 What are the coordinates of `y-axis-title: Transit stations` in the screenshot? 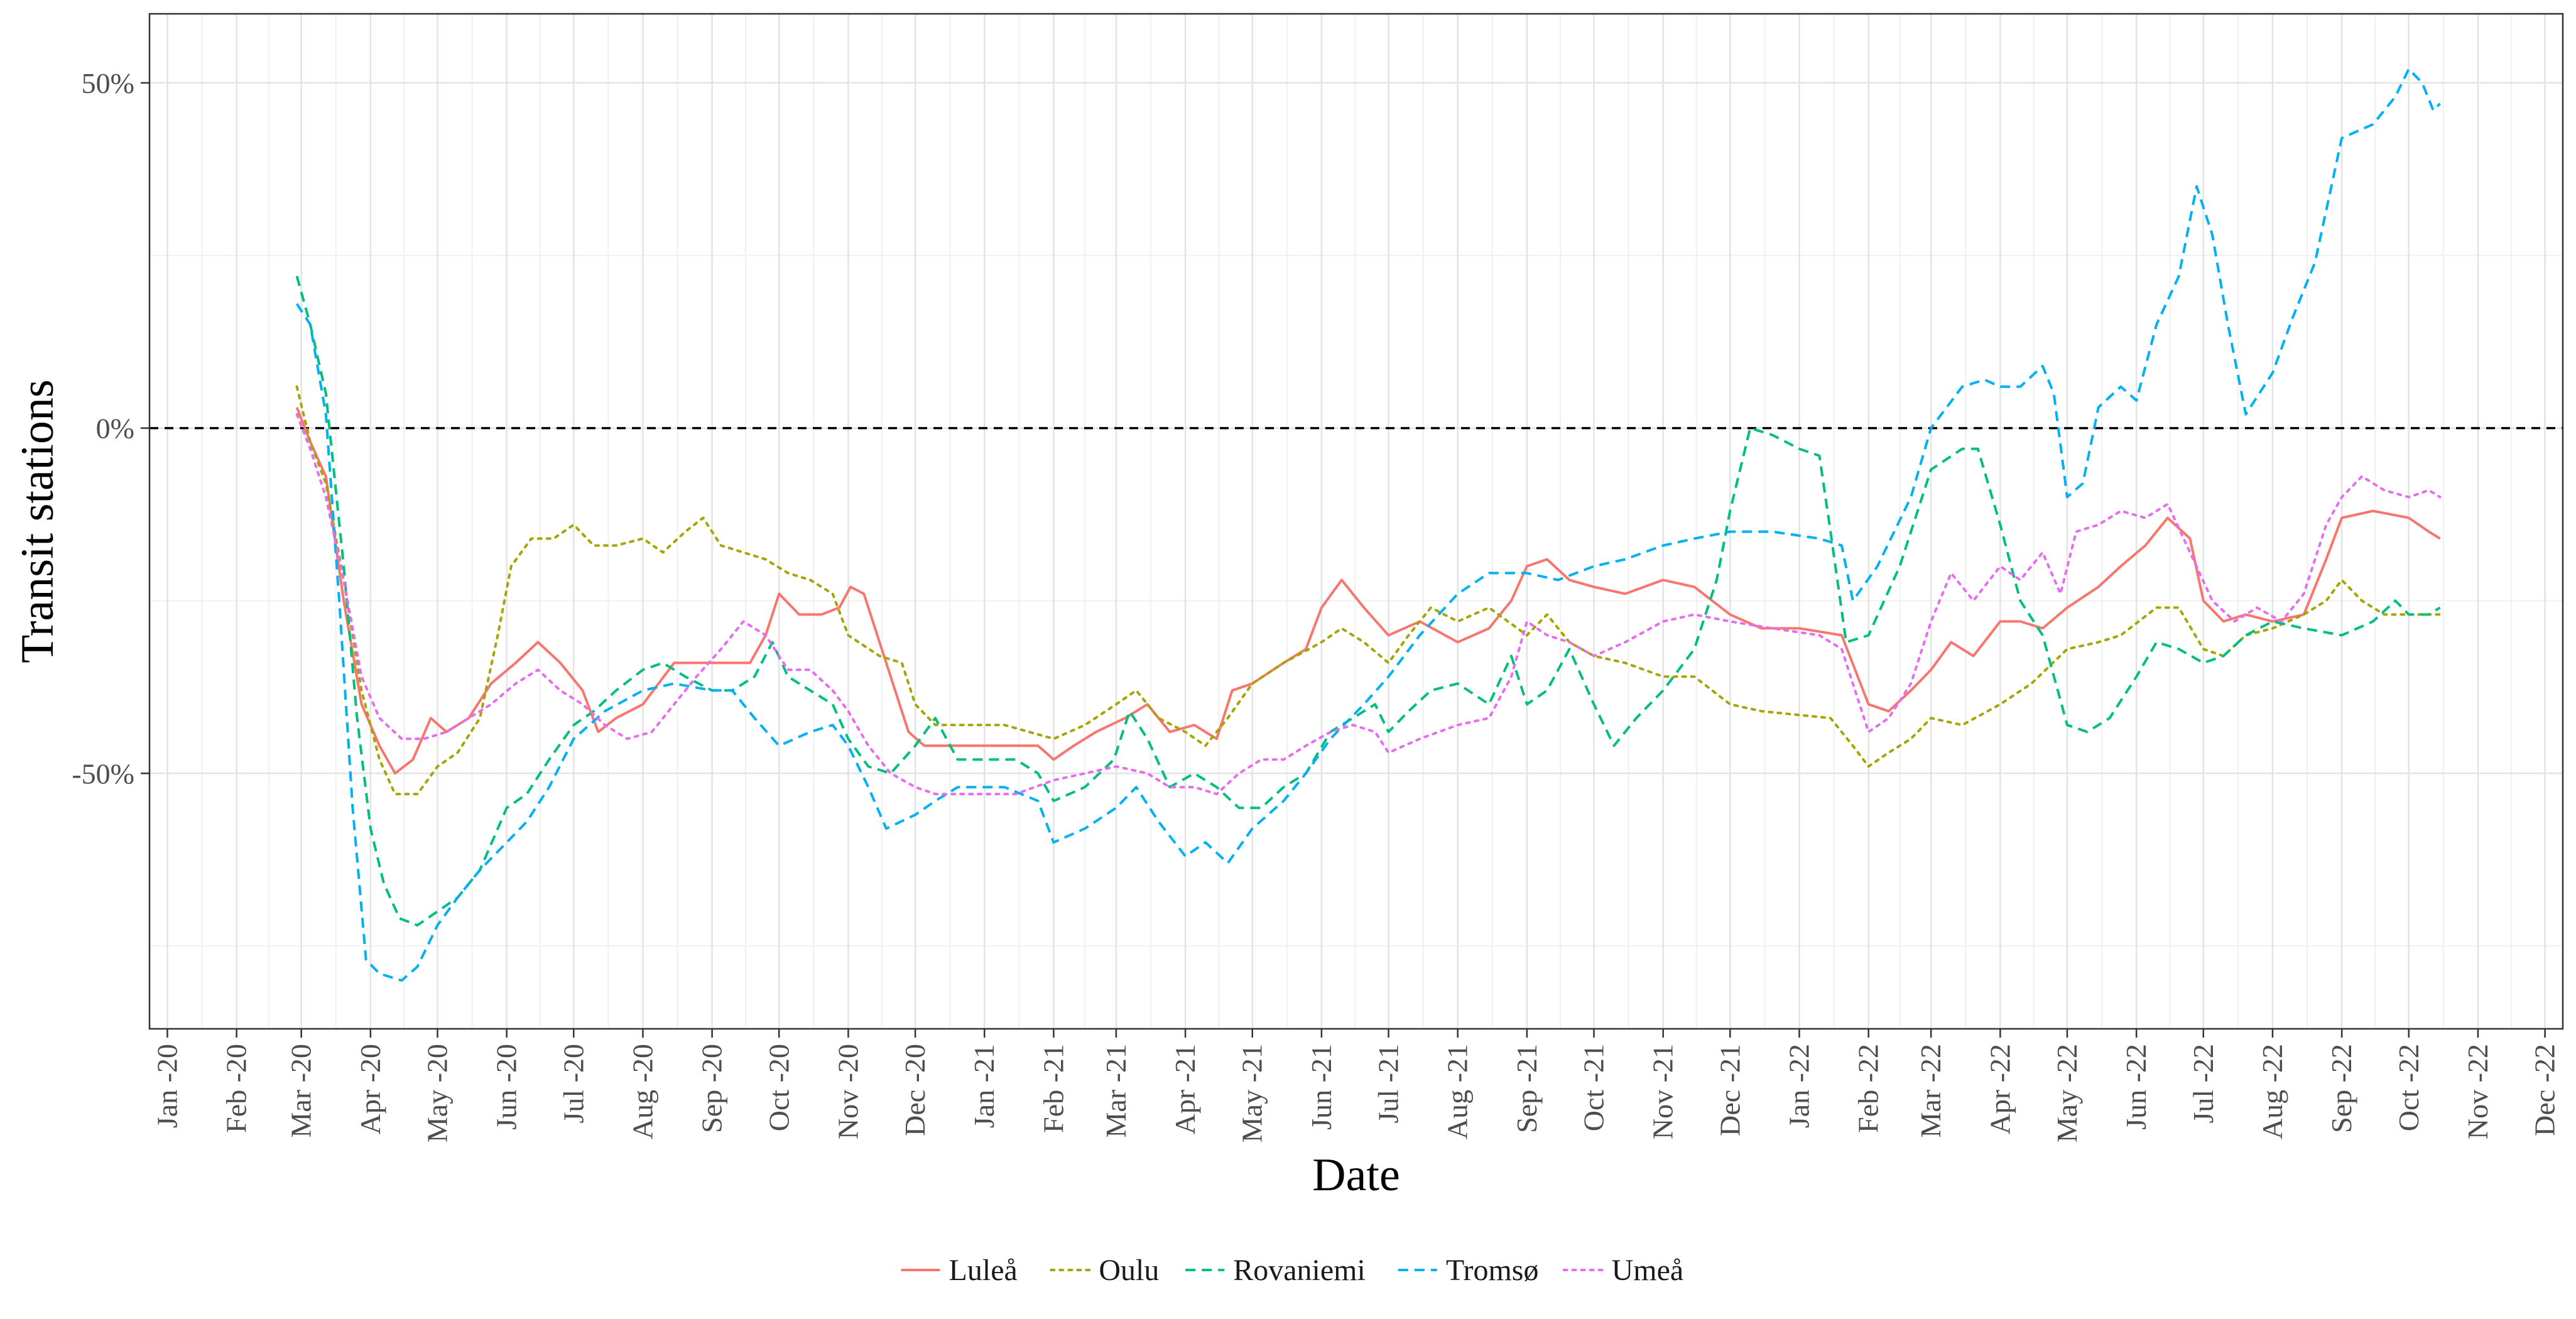 It's located at (37, 521).